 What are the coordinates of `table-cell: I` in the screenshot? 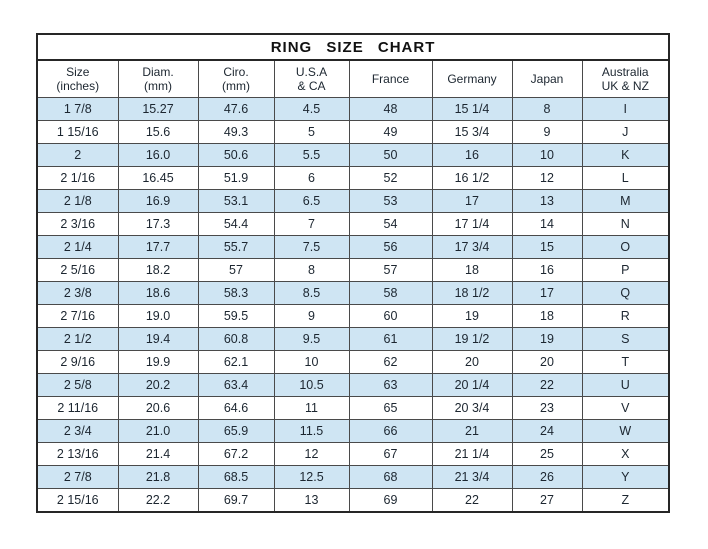 It's located at (625, 109).